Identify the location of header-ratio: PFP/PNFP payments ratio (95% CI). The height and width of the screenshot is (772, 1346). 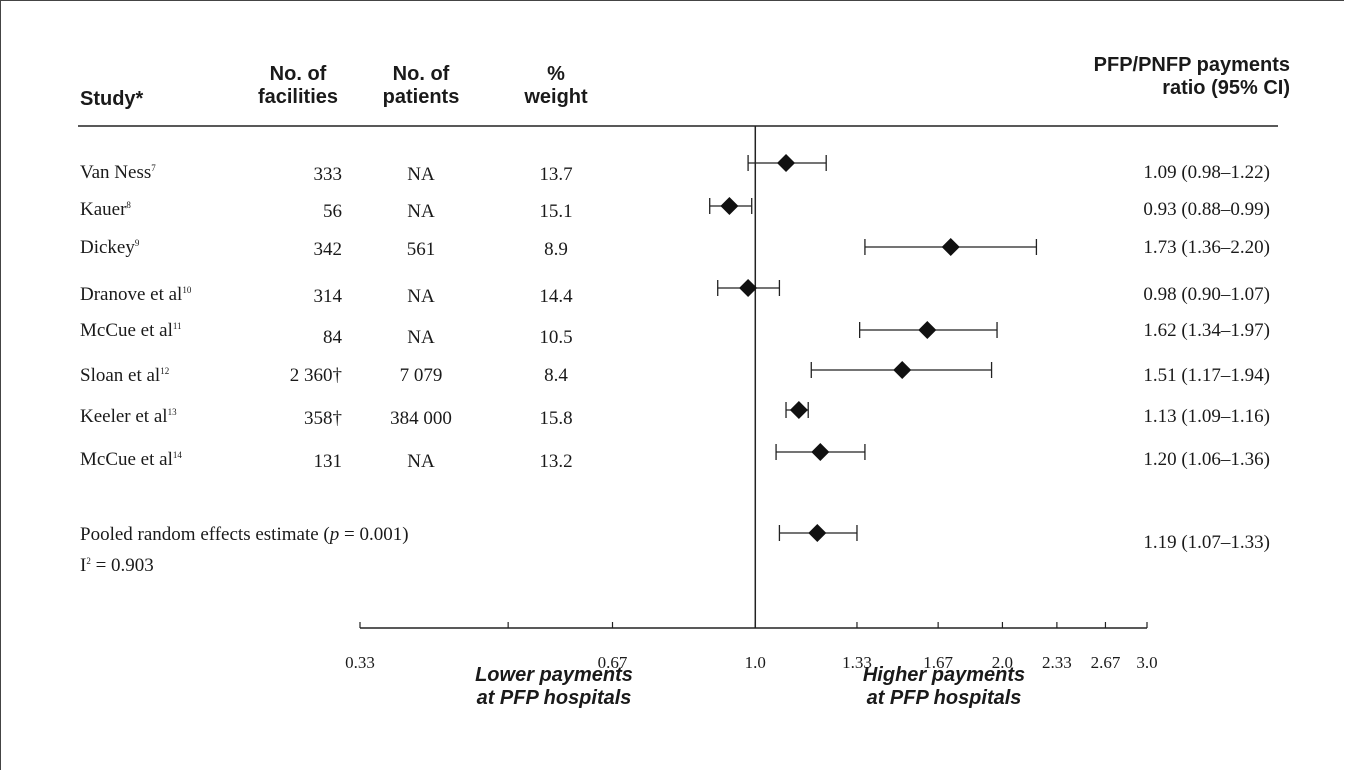
(1155, 77).